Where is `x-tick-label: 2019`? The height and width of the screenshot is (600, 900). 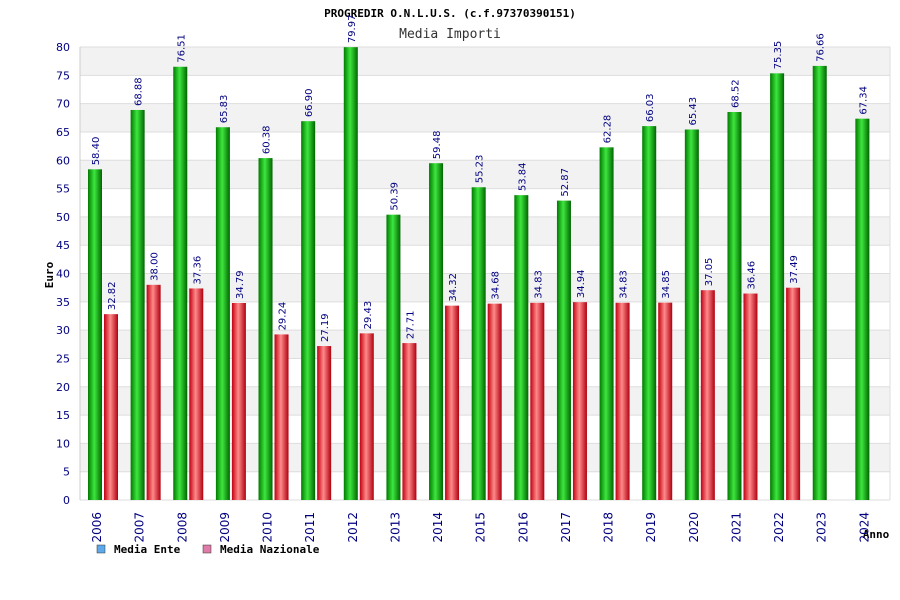 x-tick-label: 2019 is located at coordinates (651, 527).